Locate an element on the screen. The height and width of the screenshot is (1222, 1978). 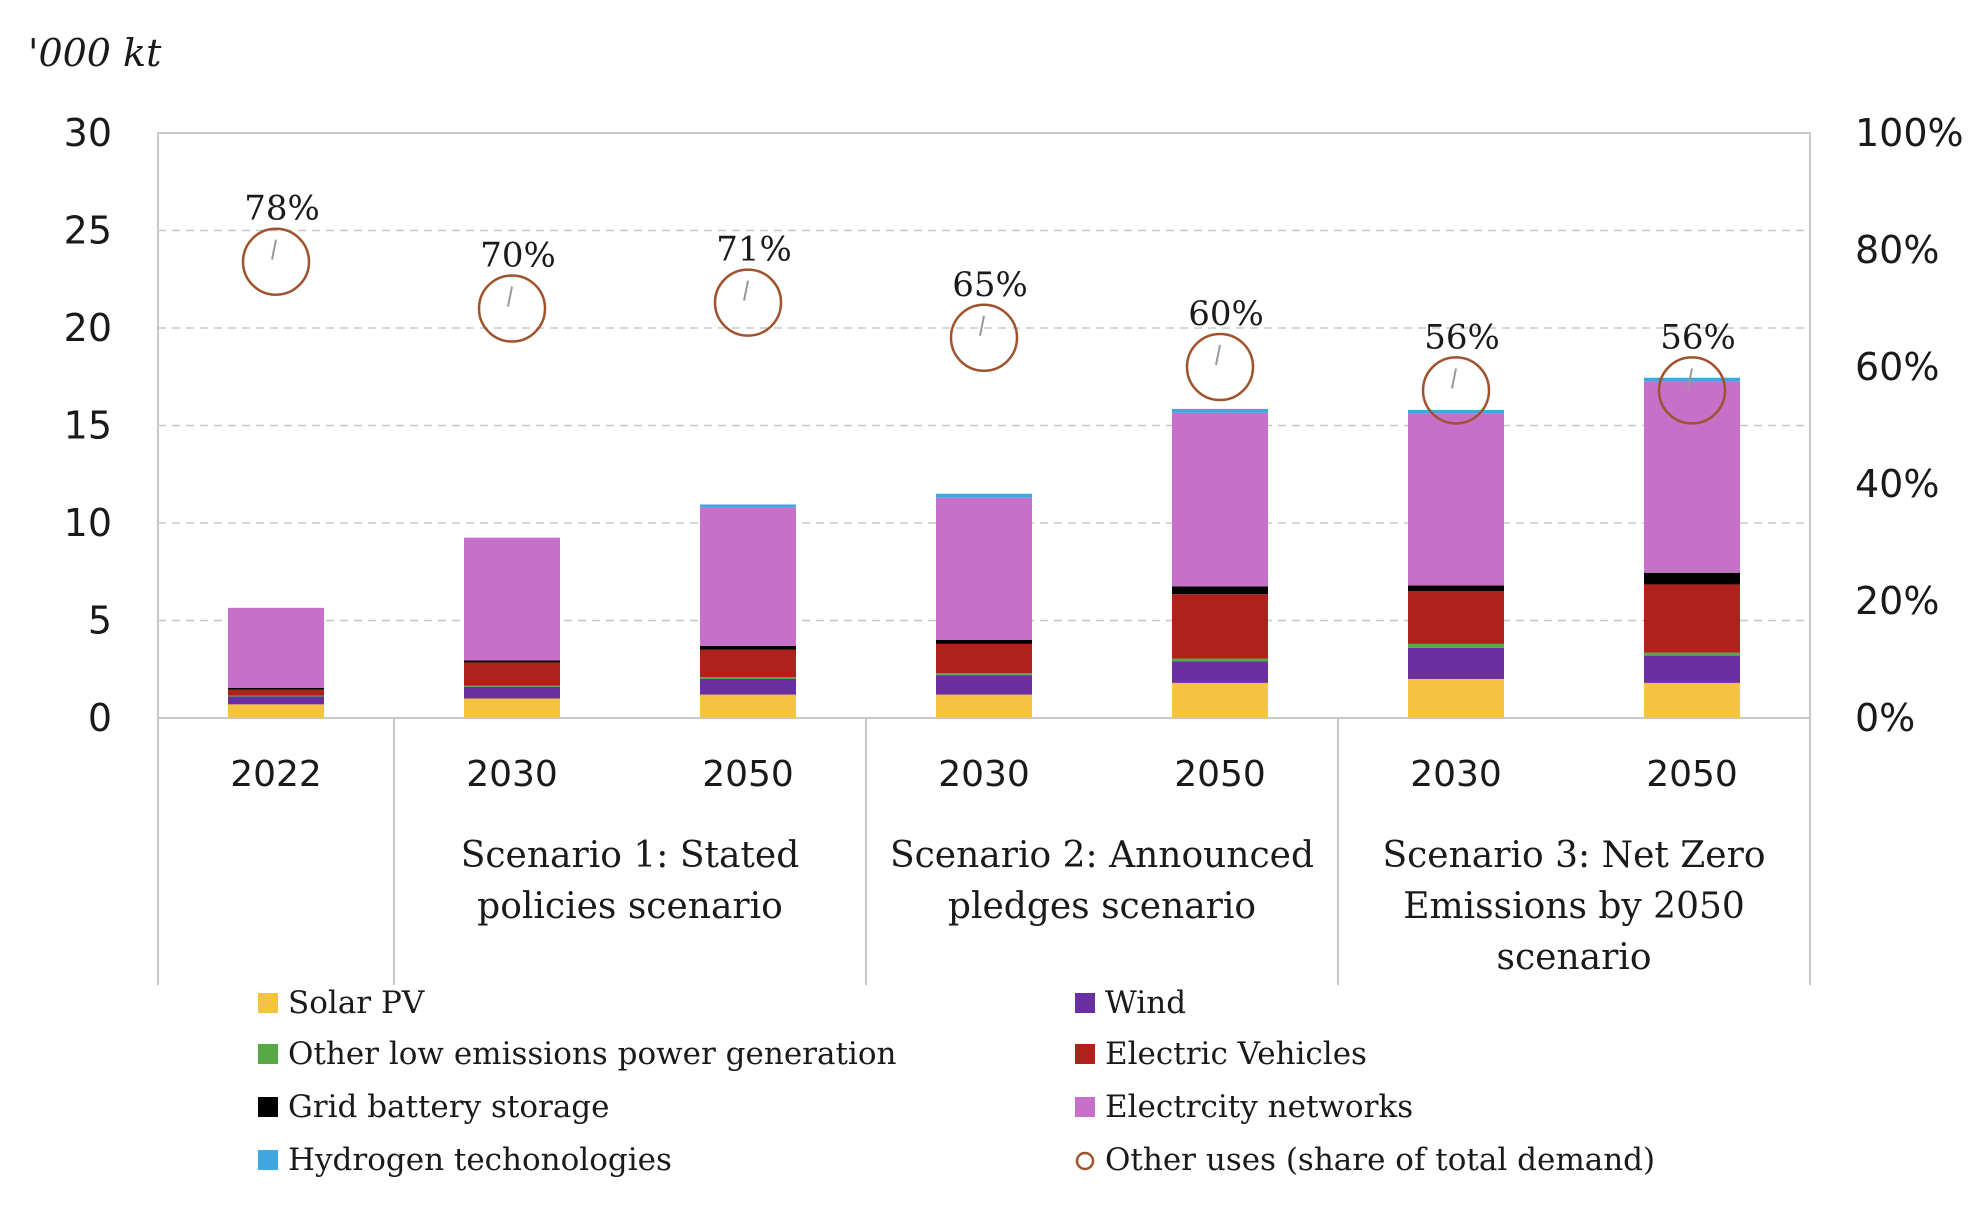
y-tick-label: 25 is located at coordinates (88, 231).